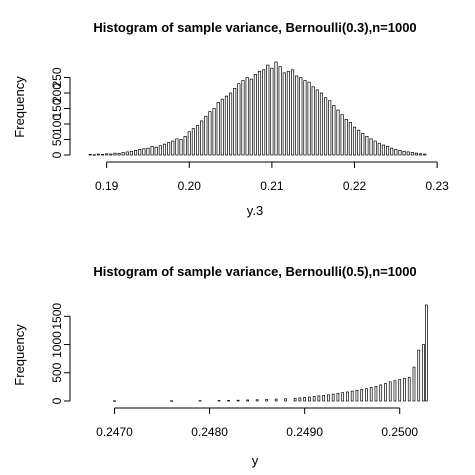  What do you see at coordinates (272, 186) in the screenshot?
I see `x-tick-label: 0.21` at bounding box center [272, 186].